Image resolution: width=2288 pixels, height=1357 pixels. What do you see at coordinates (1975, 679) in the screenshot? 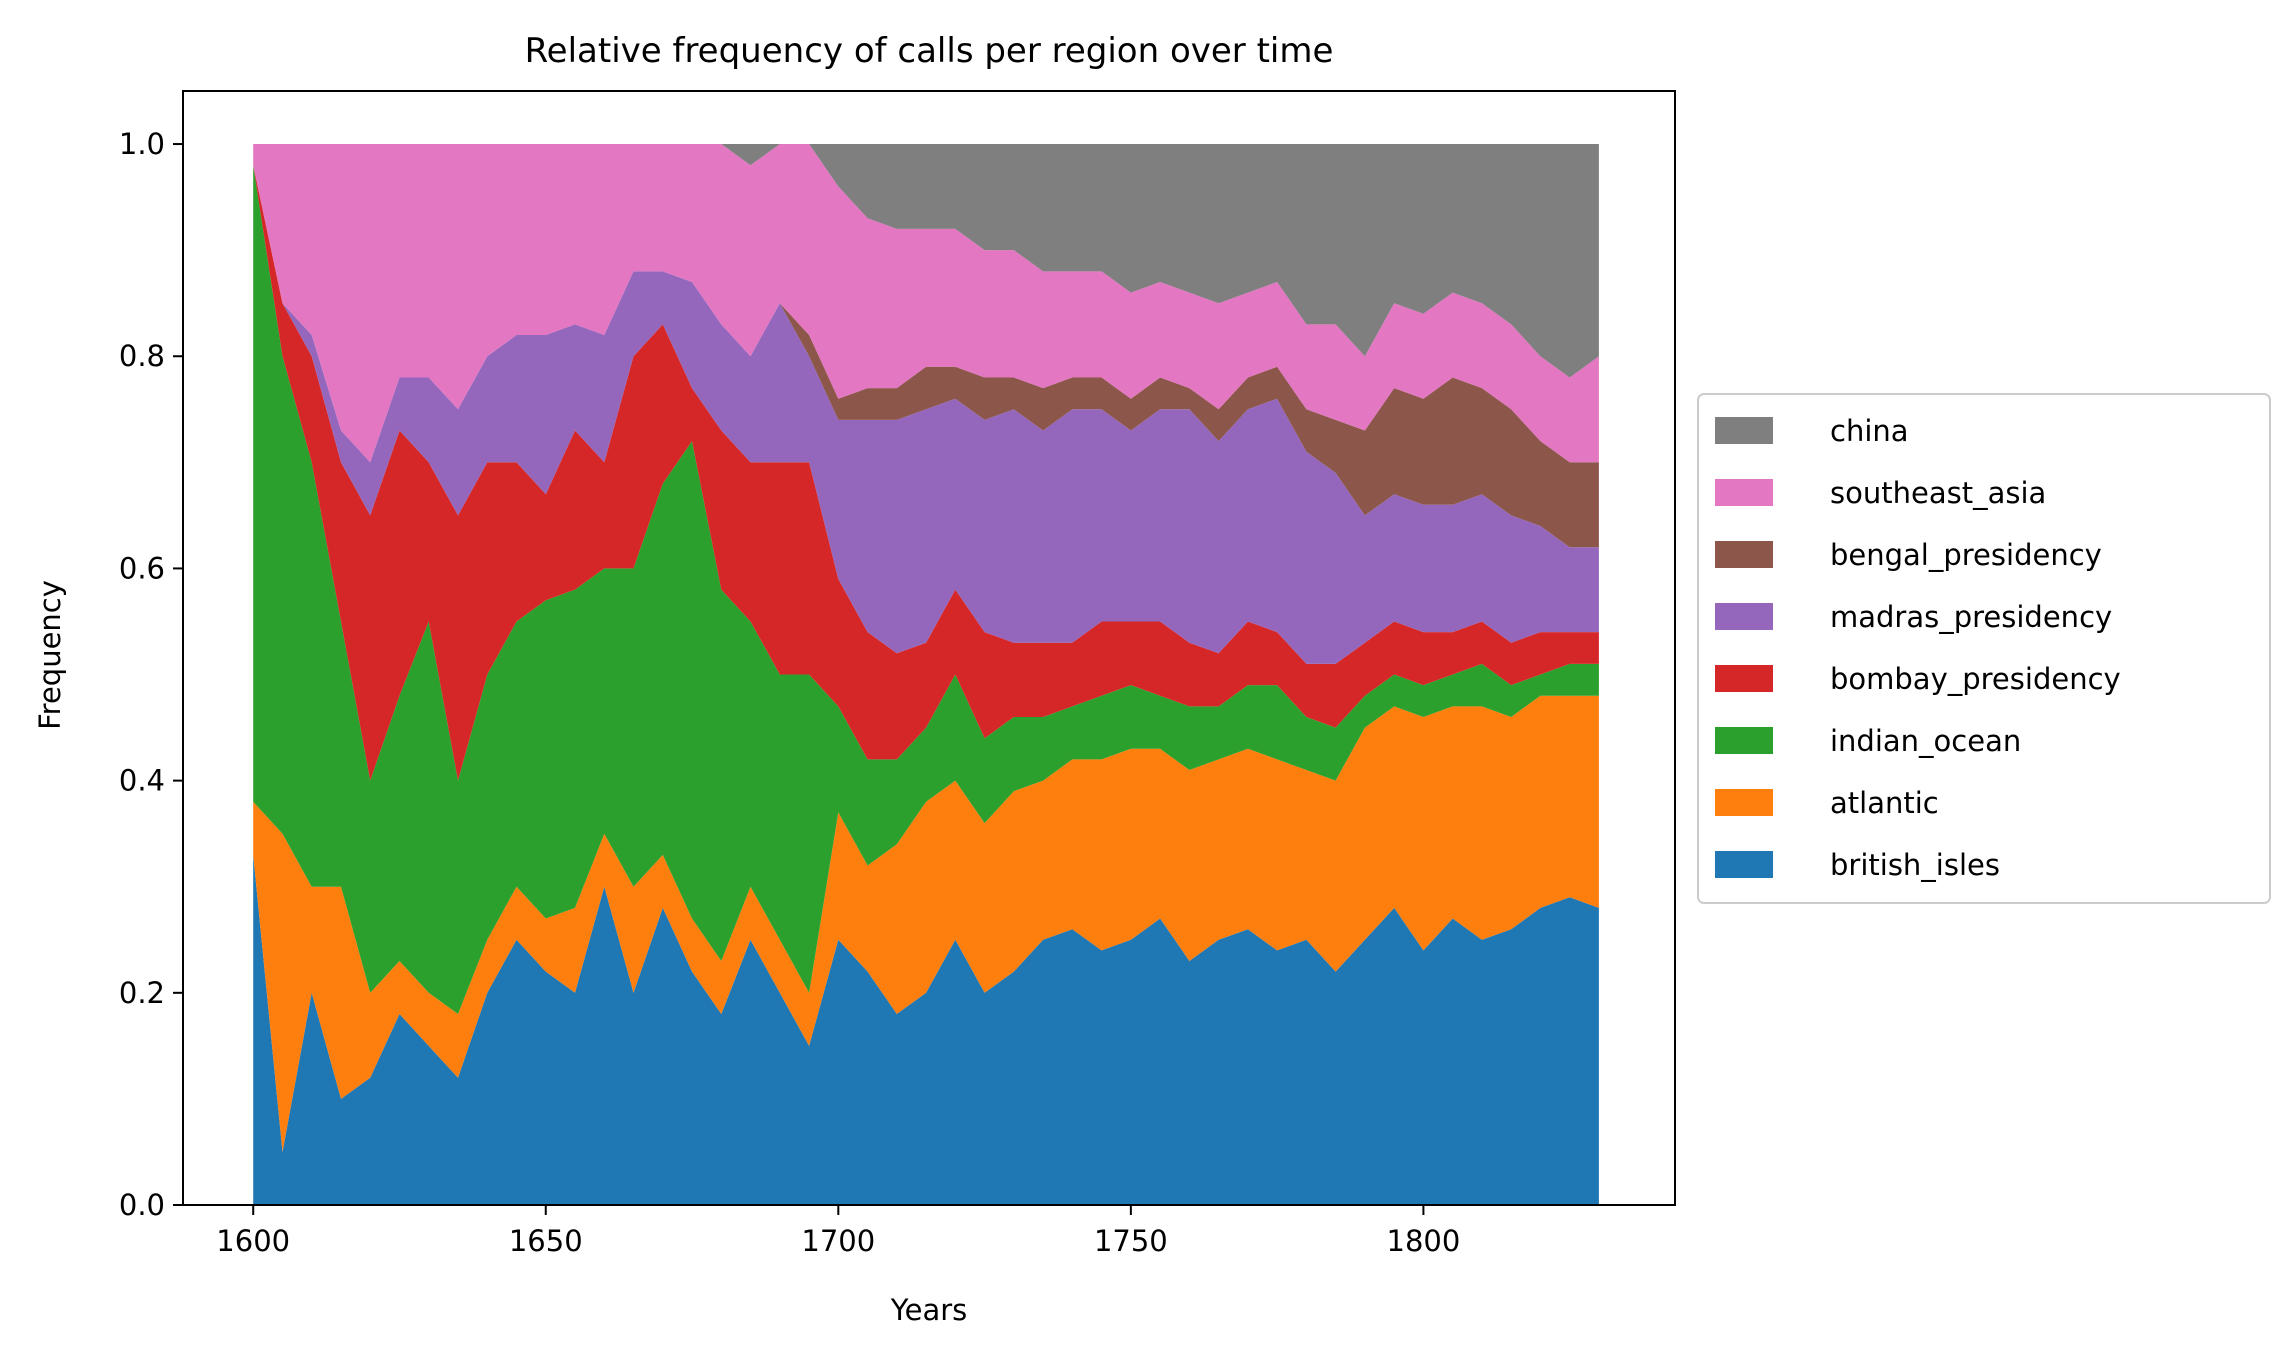
I see `legend-label-bombay-presidency: bombay_presidency` at bounding box center [1975, 679].